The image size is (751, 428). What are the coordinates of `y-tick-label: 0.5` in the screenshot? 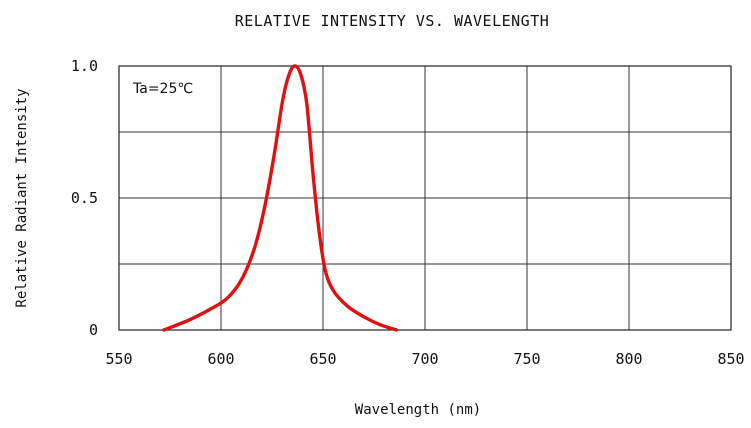 It's located at (84, 198).